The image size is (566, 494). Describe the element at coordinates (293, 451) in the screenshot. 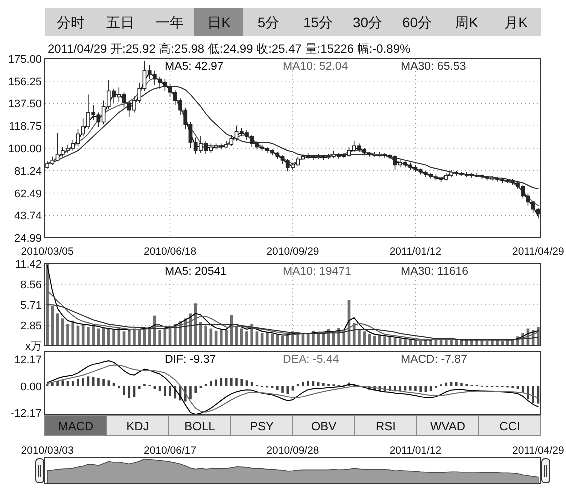

I see `x-tick-label: 2010/09/28` at that location.